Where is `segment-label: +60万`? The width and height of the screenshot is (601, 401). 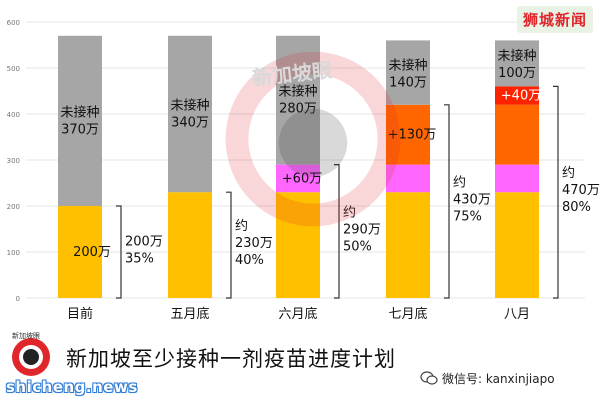 segment-label: +60万 is located at coordinates (302, 178).